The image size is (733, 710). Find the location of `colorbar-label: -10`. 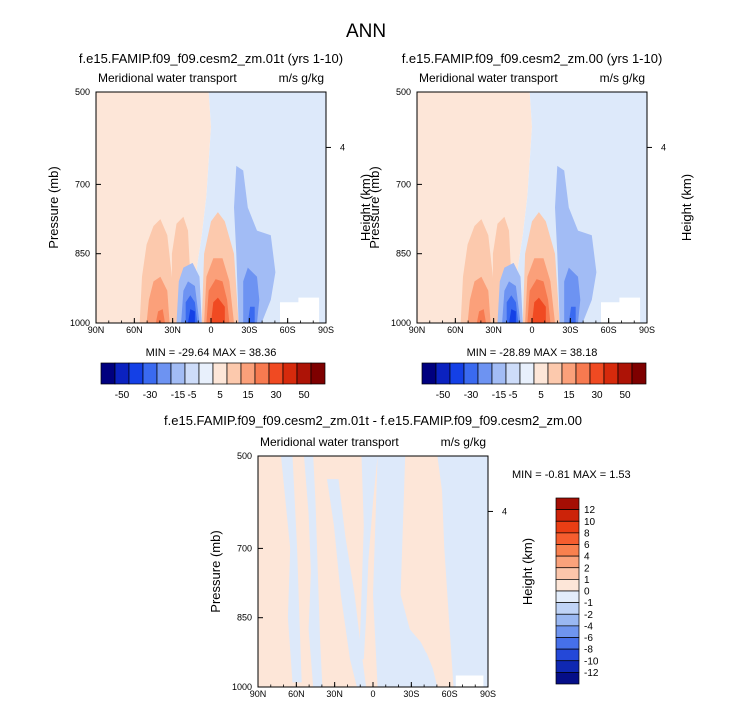

colorbar-label: -10 is located at coordinates (591, 661).